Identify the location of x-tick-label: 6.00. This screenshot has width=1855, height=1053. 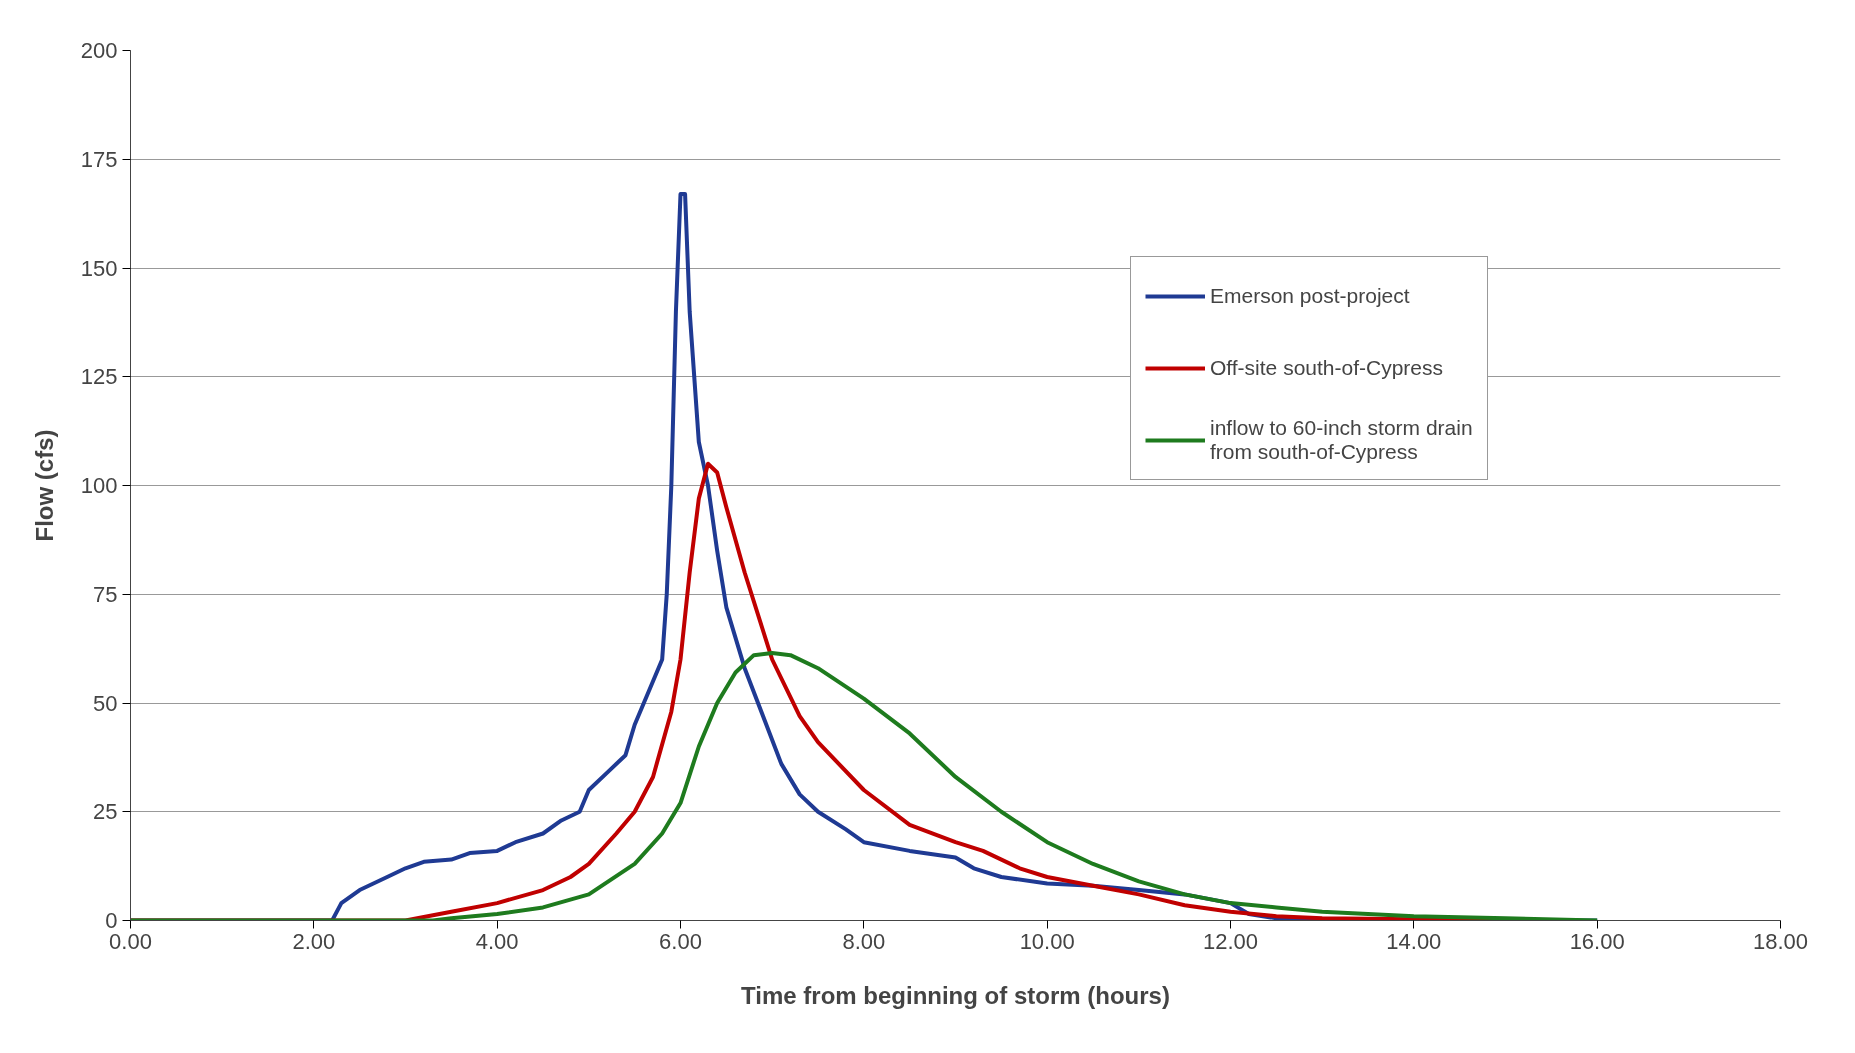
(680, 941).